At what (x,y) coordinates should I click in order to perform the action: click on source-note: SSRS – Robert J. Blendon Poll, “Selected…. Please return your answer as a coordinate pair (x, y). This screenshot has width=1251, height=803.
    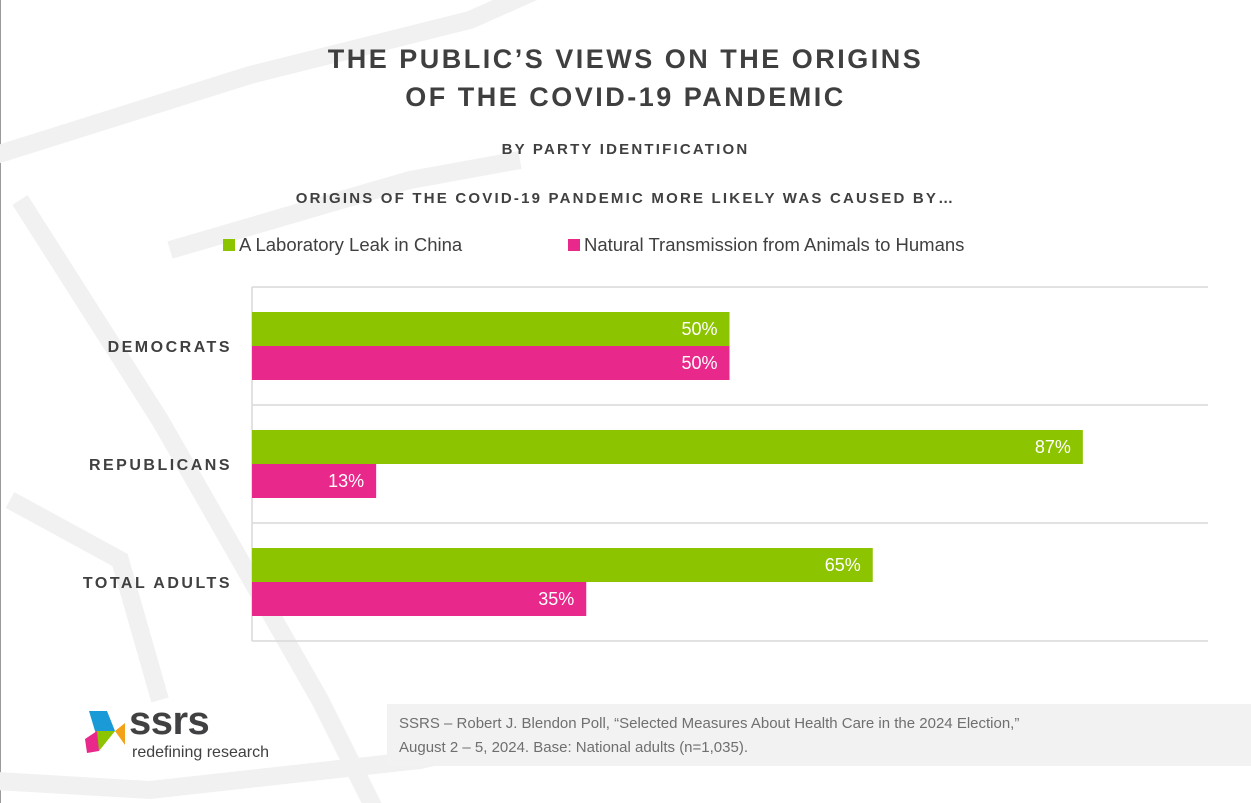
    Looking at the image, I should click on (819, 735).